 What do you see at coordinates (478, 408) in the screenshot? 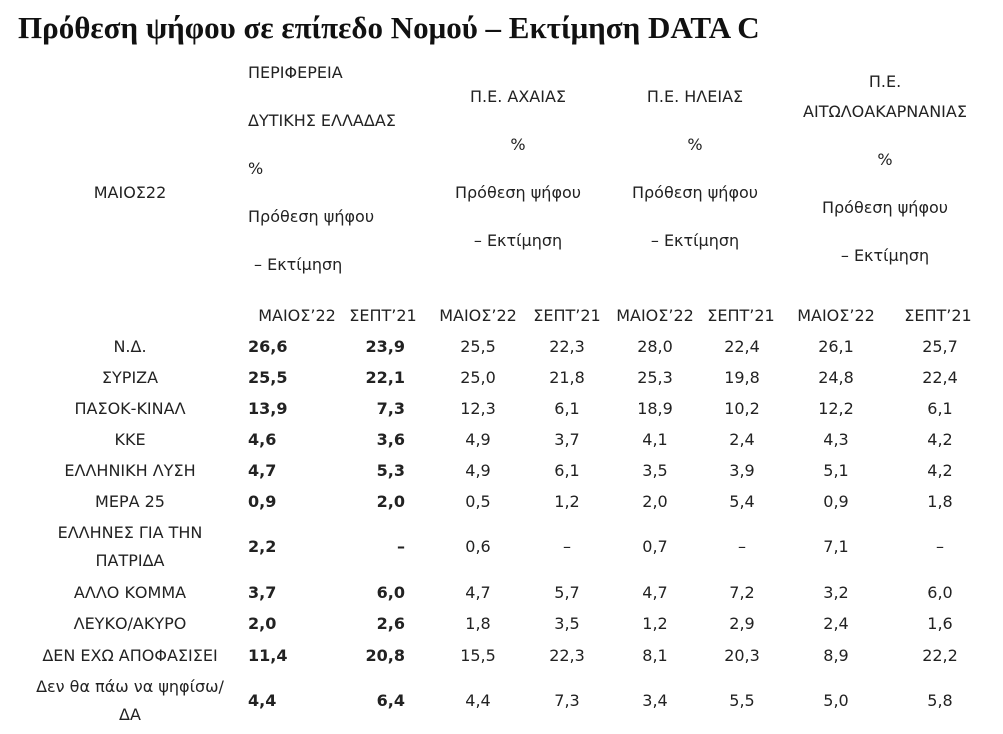
I see `table-cell: 12,3` at bounding box center [478, 408].